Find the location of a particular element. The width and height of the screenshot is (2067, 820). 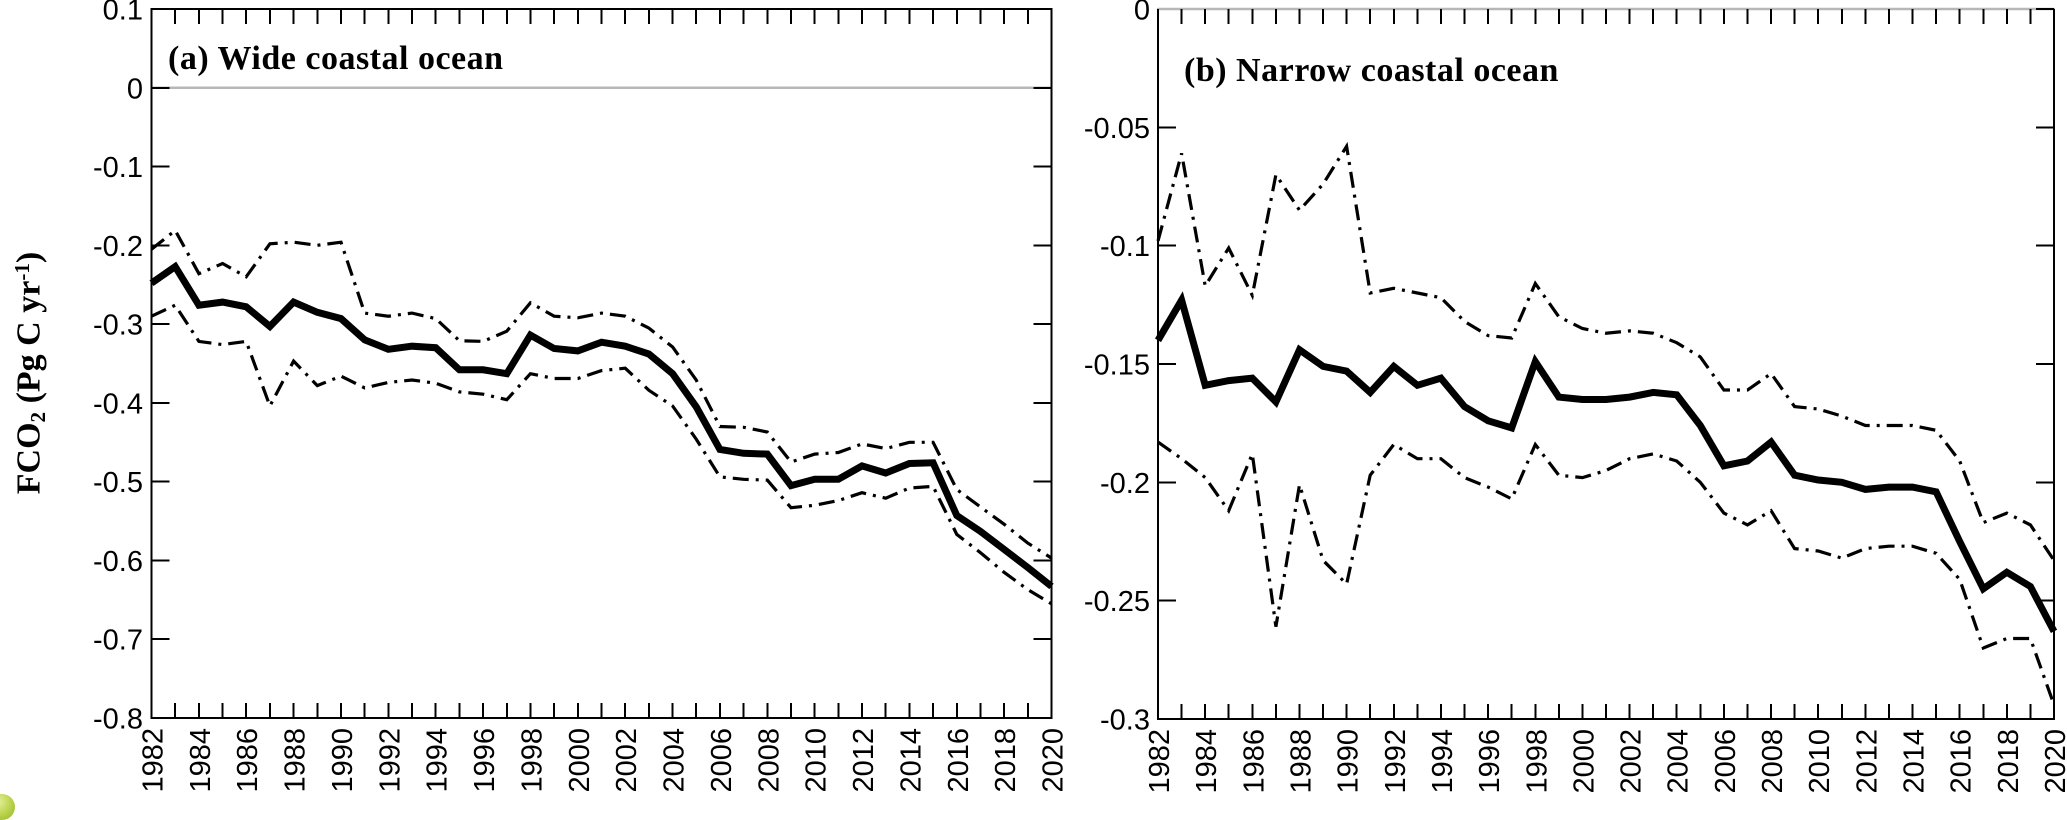

y-tick-label: -0.25 is located at coordinates (1117, 602).